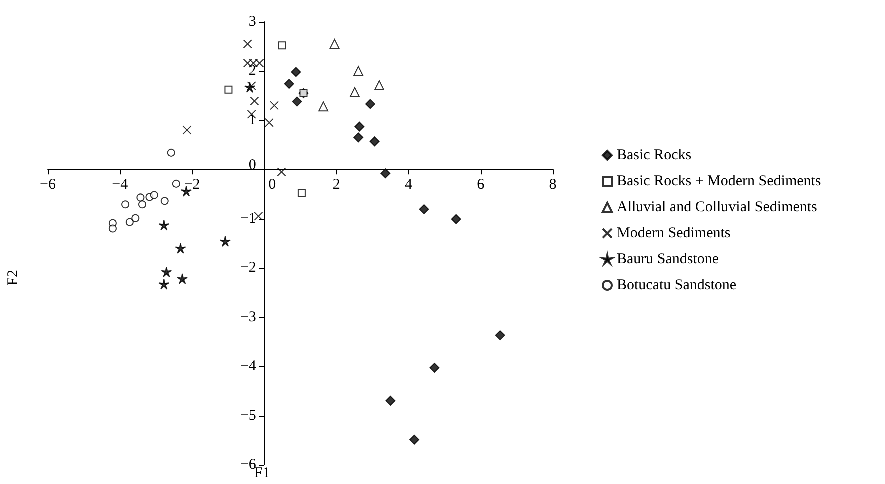  I want to click on legend-label: Bauru Sandstone, so click(668, 260).